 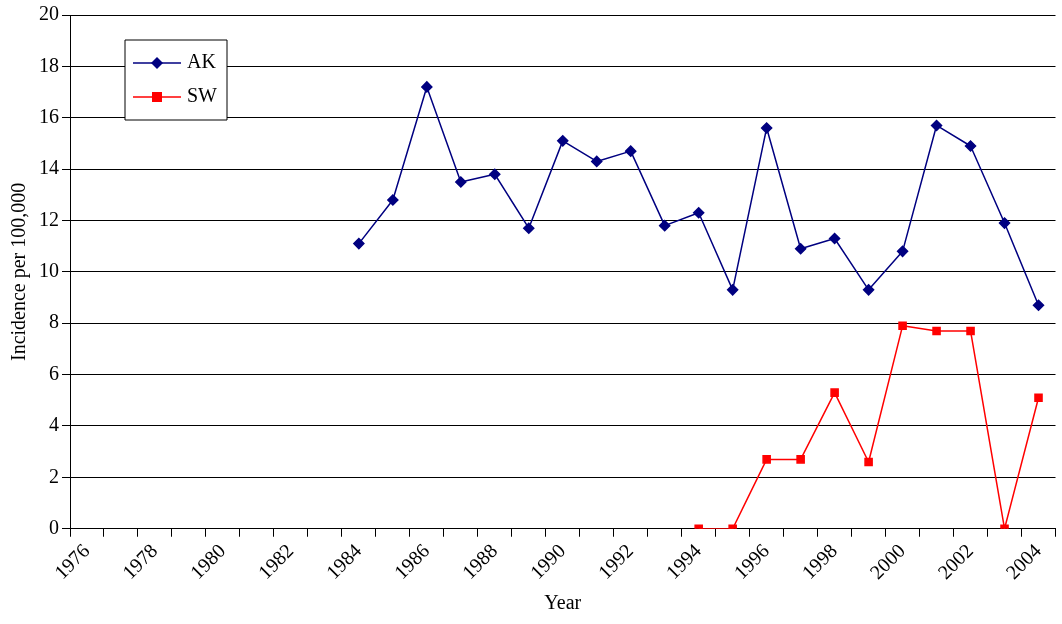 I want to click on y-tick-label: 8, so click(x=54, y=321).